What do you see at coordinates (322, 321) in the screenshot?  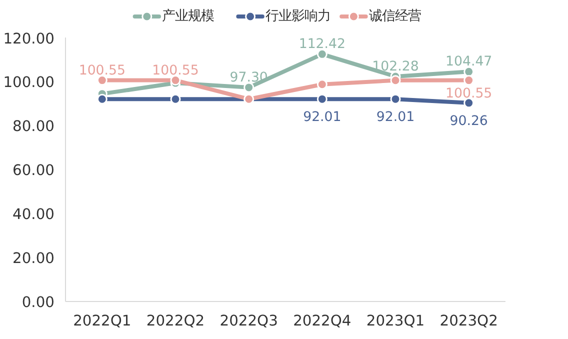 I see `x-tick-label: 2022Q4` at bounding box center [322, 321].